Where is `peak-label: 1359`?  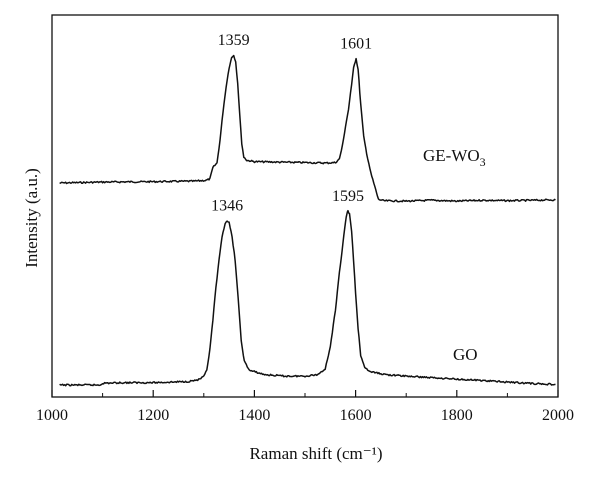
peak-label: 1359 is located at coordinates (234, 40).